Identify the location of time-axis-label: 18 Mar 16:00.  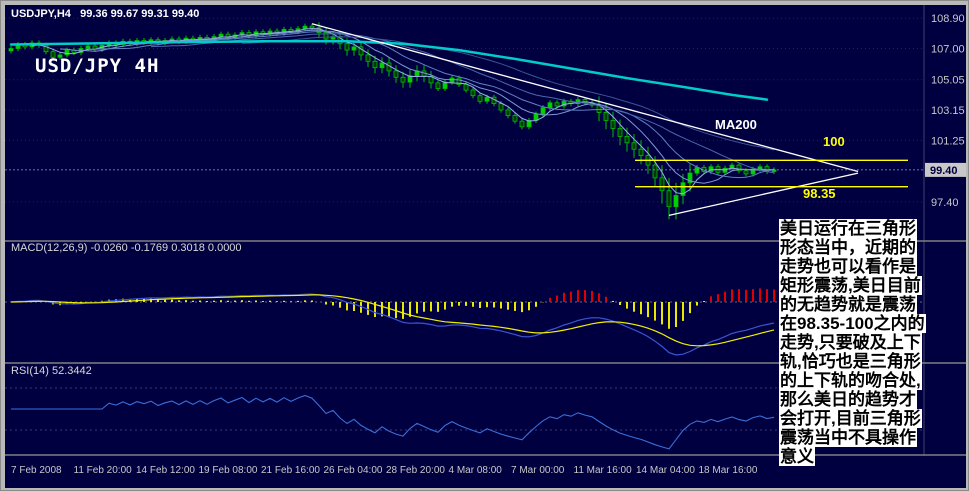
(728, 470).